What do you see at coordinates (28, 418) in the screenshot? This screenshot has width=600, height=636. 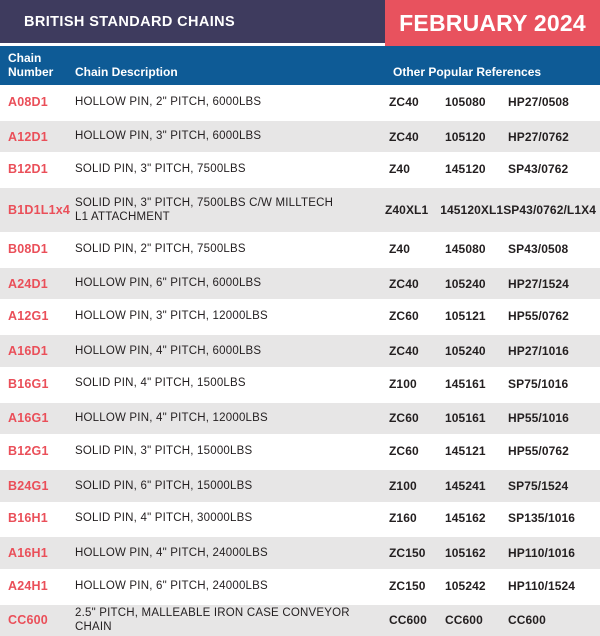 I see `chain-number-cell: A16G1` at bounding box center [28, 418].